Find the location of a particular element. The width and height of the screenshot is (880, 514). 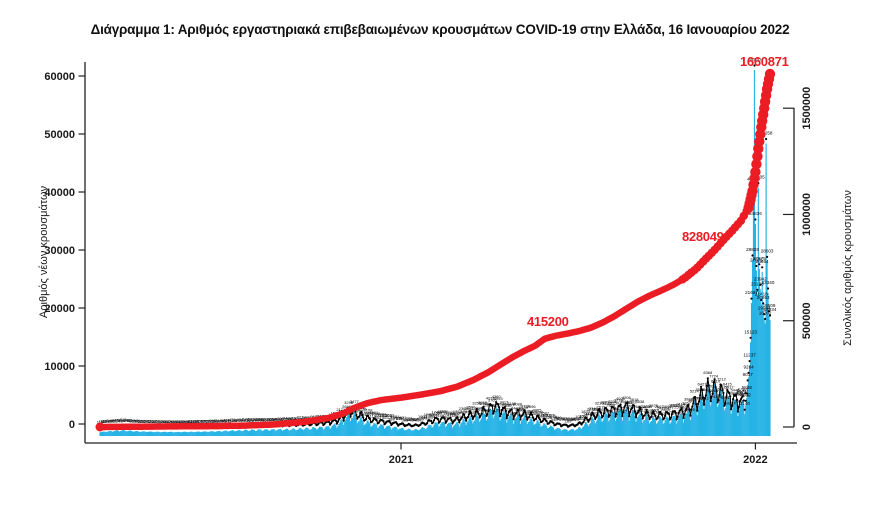

svg-text: 146 is located at coordinates (175, 421).